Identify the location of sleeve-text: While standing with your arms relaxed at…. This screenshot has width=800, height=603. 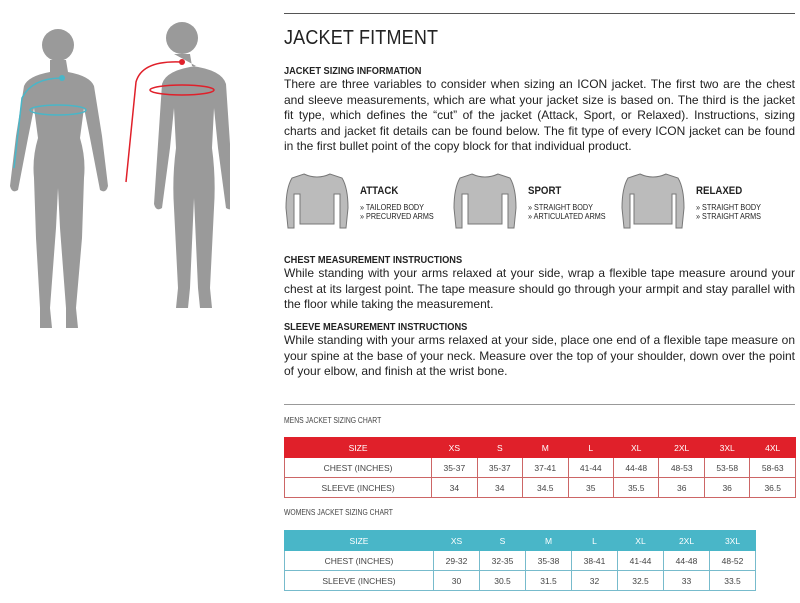
(539, 355).